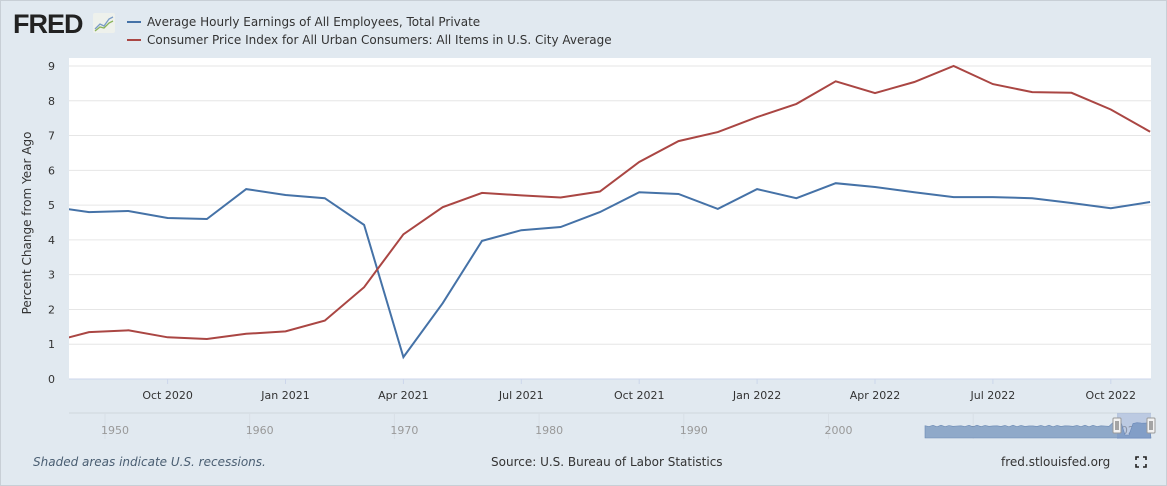 Image resolution: width=1167 pixels, height=486 pixels. I want to click on x-tick-label: Apr 2022, so click(875, 395).